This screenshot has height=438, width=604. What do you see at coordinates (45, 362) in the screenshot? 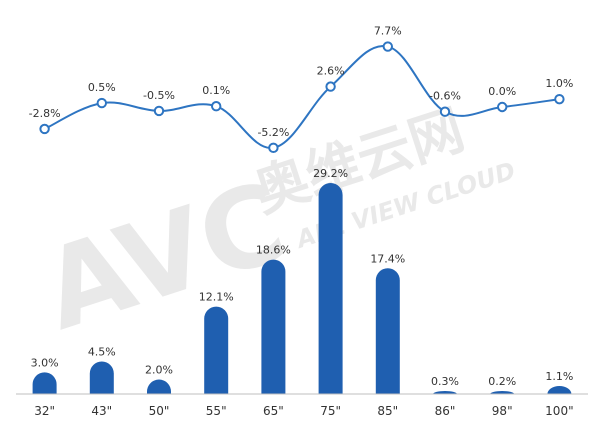
I see `bar-label-0: 3.0%` at bounding box center [45, 362].